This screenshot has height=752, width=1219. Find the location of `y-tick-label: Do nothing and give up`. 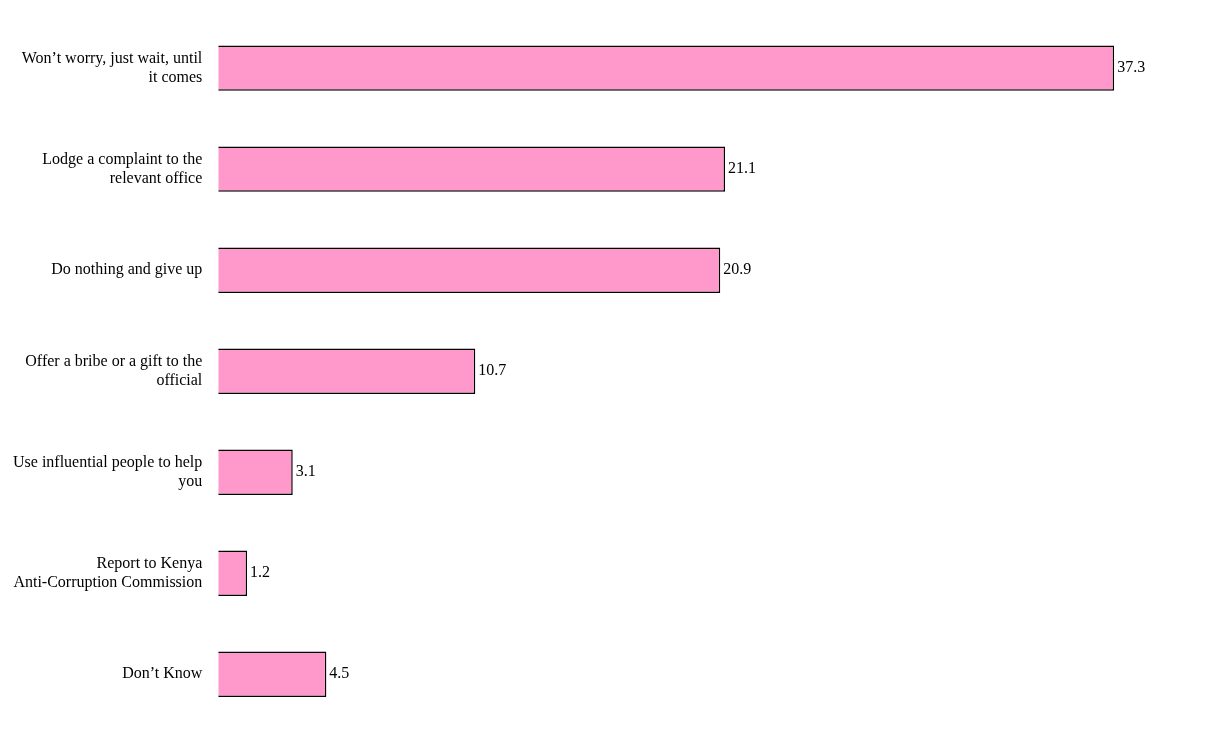

y-tick-label: Do nothing and give up is located at coordinates (127, 269).